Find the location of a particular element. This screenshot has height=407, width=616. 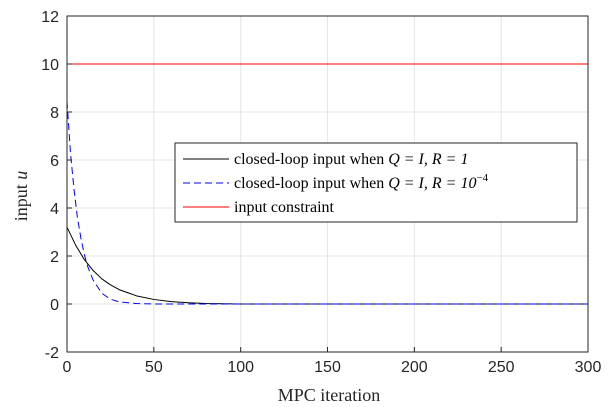

y-tick-label: 8 is located at coordinates (54, 113).